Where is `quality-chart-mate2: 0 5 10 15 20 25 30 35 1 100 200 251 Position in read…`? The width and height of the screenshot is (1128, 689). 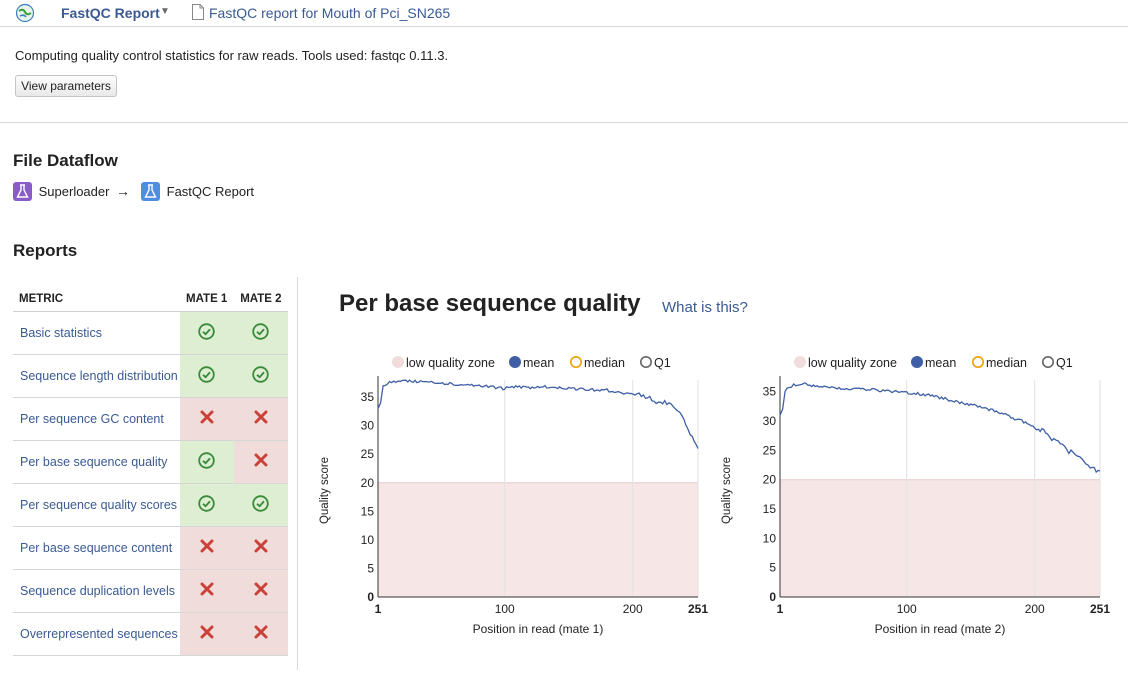 quality-chart-mate2: 0 5 10 15 20 25 30 35 1 100 200 251 Position in read… is located at coordinates (915, 496).